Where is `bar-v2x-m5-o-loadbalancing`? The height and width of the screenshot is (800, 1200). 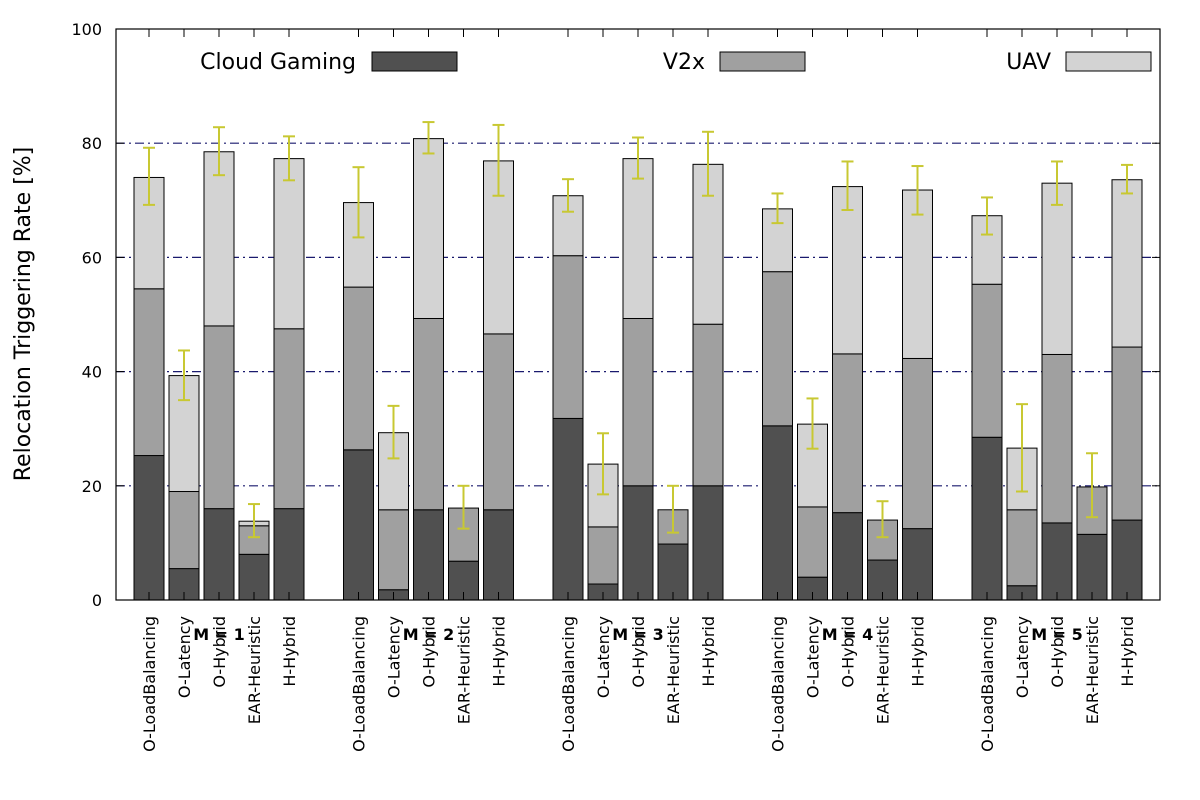
bar-v2x-m5-o-loadbalancing is located at coordinates (987, 360).